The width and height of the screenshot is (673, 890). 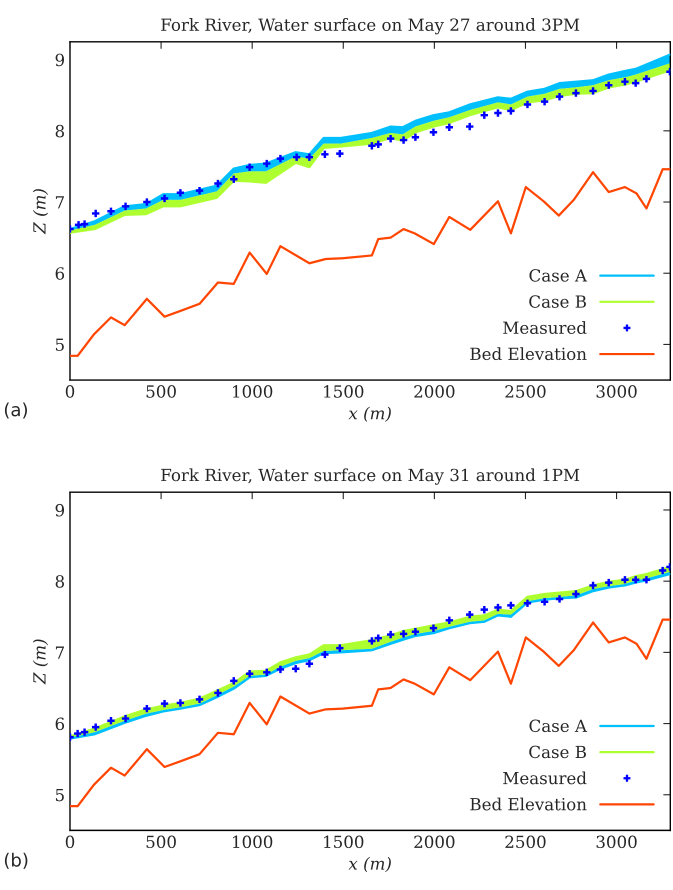 What do you see at coordinates (370, 476) in the screenshot?
I see `chart-title: Fork River, Water surface on May 31 around 1PM` at bounding box center [370, 476].